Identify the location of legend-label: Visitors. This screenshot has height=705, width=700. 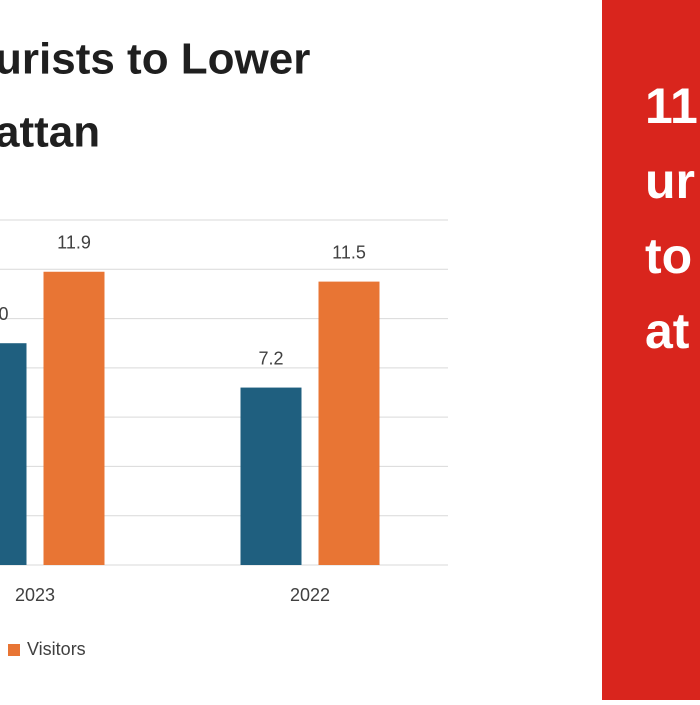
(56, 649).